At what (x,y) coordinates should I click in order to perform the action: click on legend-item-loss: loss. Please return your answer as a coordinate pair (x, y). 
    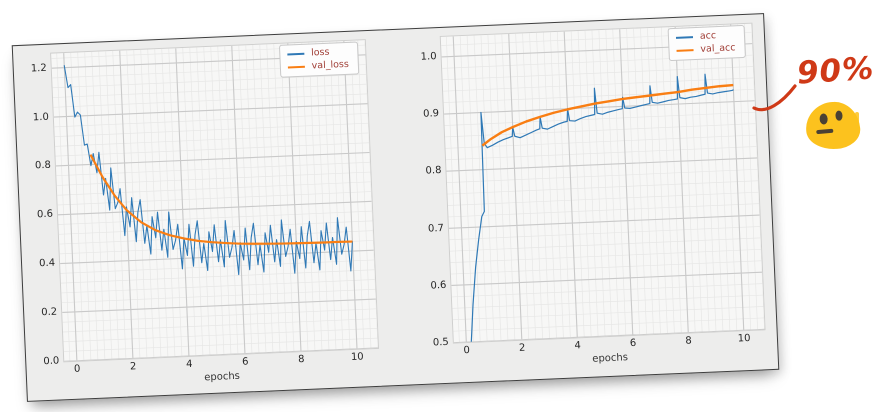
    Looking at the image, I should click on (318, 53).